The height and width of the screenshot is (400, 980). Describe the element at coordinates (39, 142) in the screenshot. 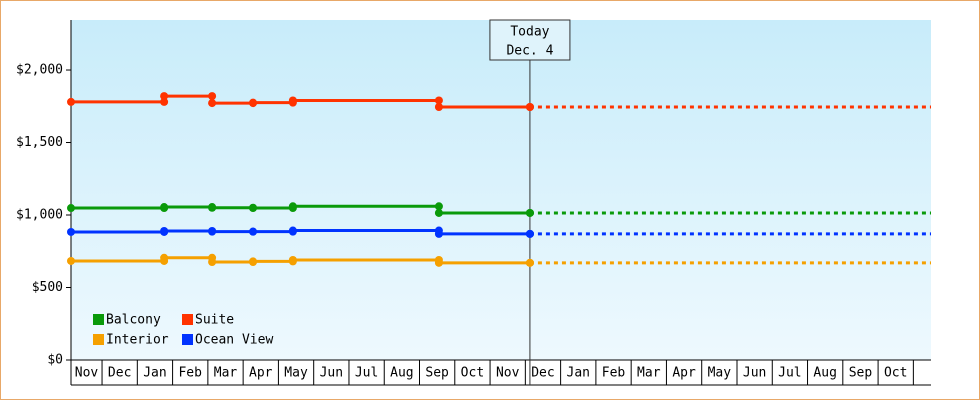

I see `y-tick-label: $1,500` at that location.